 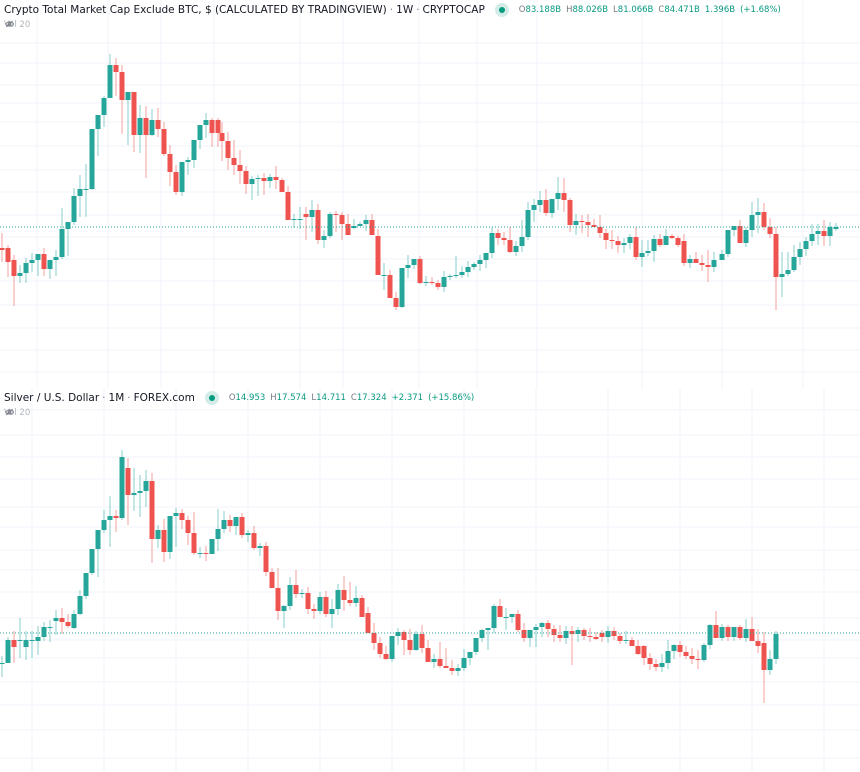 I want to click on change-value: +2.371, so click(x=407, y=398).